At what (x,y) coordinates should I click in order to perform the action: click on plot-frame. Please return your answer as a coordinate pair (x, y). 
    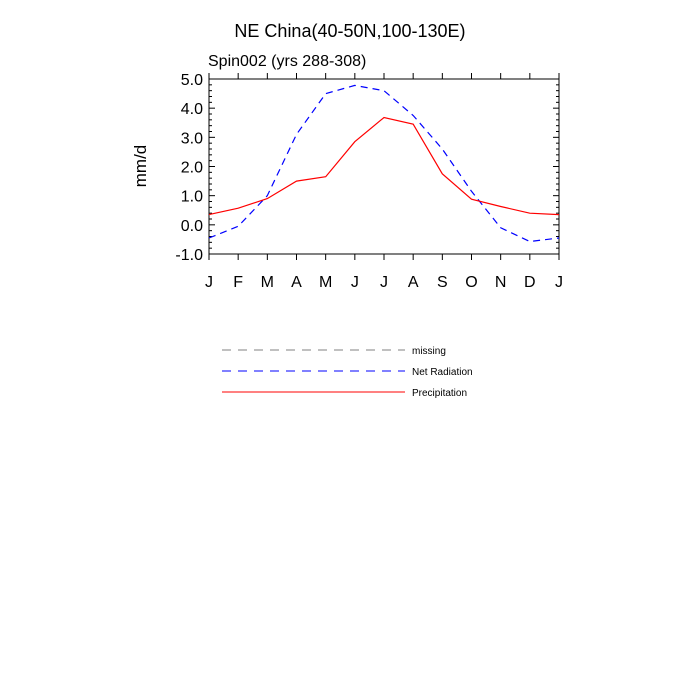
    Looking at the image, I should click on (384, 166).